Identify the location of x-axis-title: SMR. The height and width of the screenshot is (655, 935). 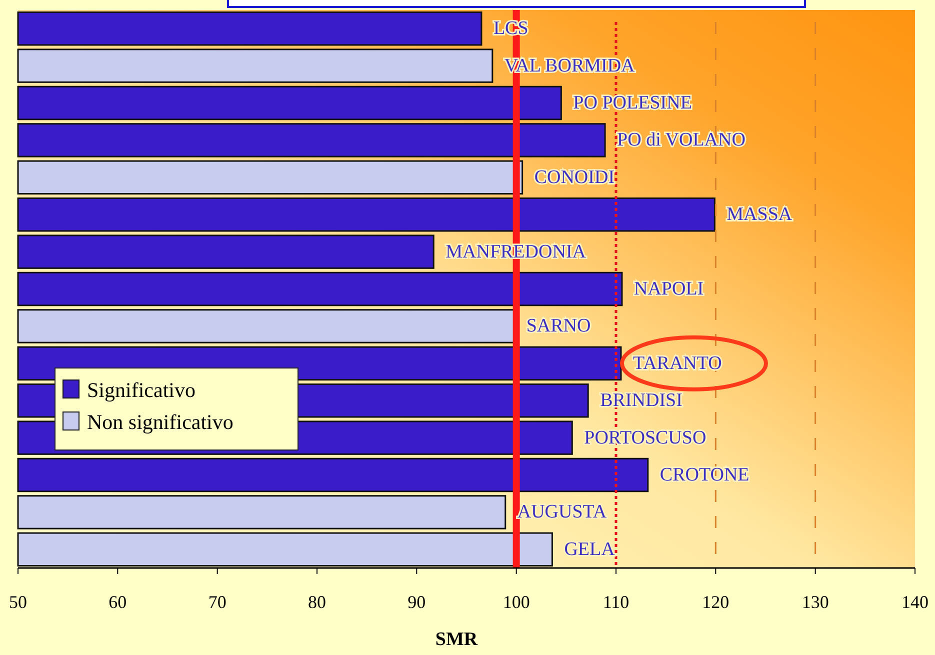
(456, 639).